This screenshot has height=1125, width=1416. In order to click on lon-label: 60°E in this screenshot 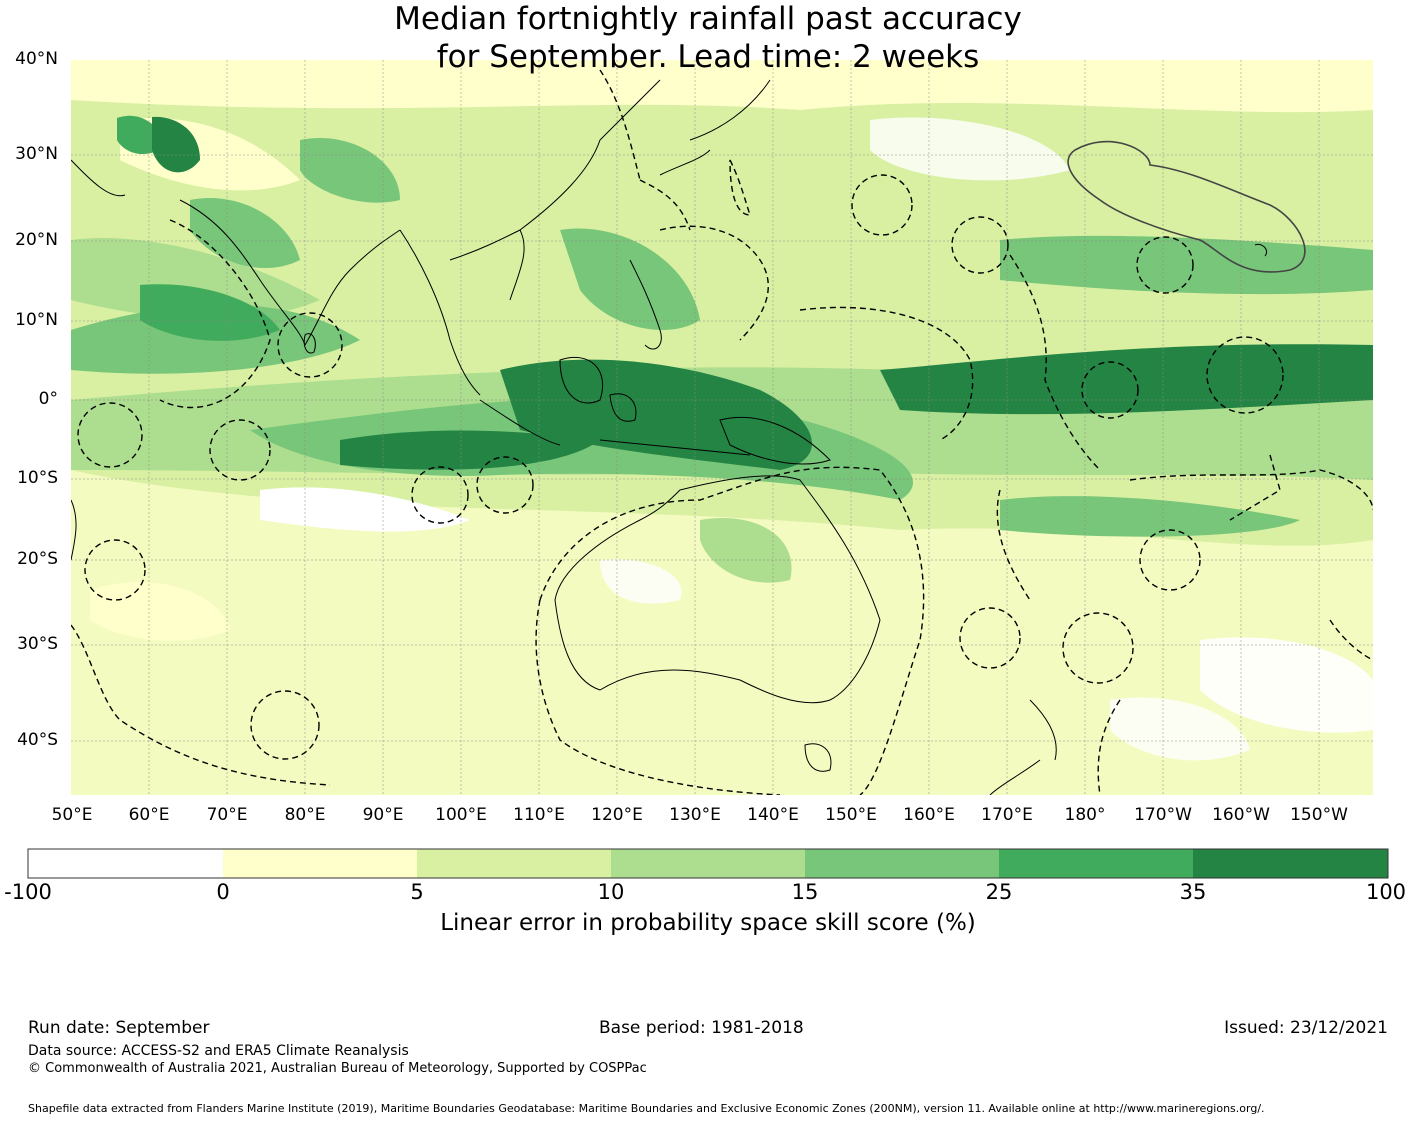, I will do `click(149, 815)`.